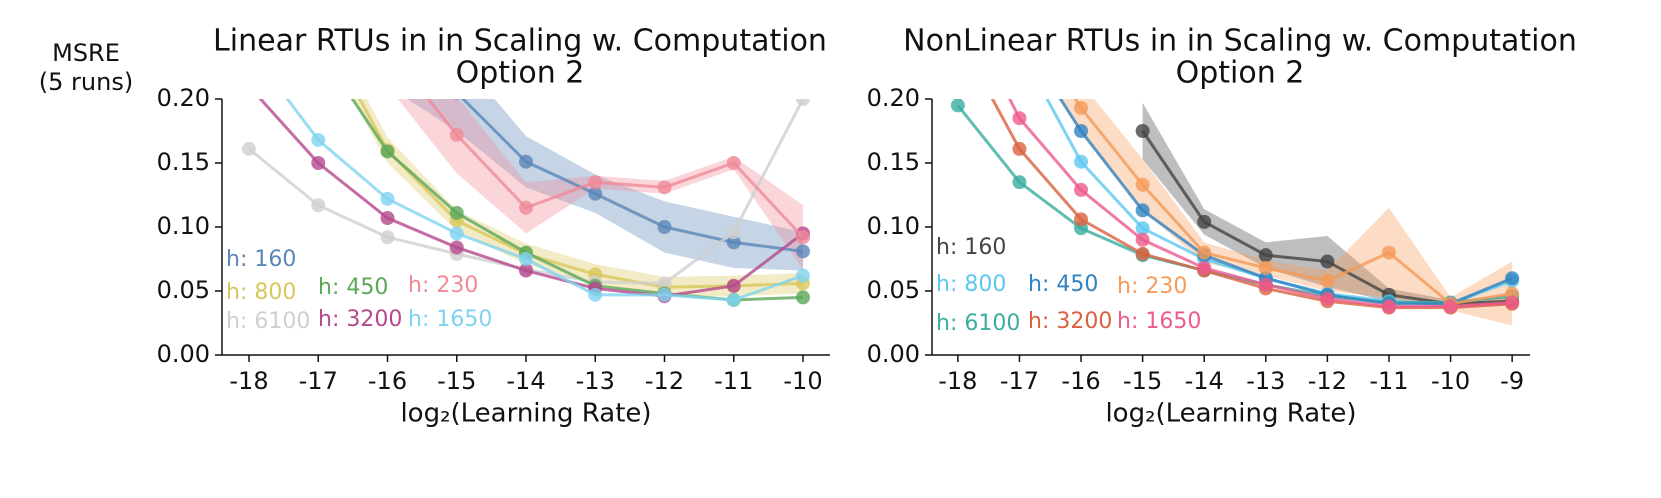  I want to click on legend-label: h: 1650, so click(1159, 321).